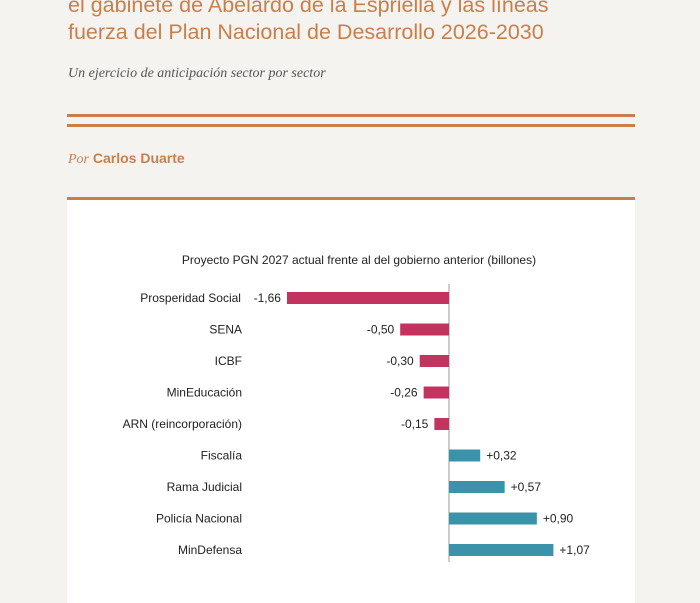 This screenshot has width=700, height=603. Describe the element at coordinates (204, 393) in the screenshot. I see `category-label-mineducacion: MinEducación` at that location.